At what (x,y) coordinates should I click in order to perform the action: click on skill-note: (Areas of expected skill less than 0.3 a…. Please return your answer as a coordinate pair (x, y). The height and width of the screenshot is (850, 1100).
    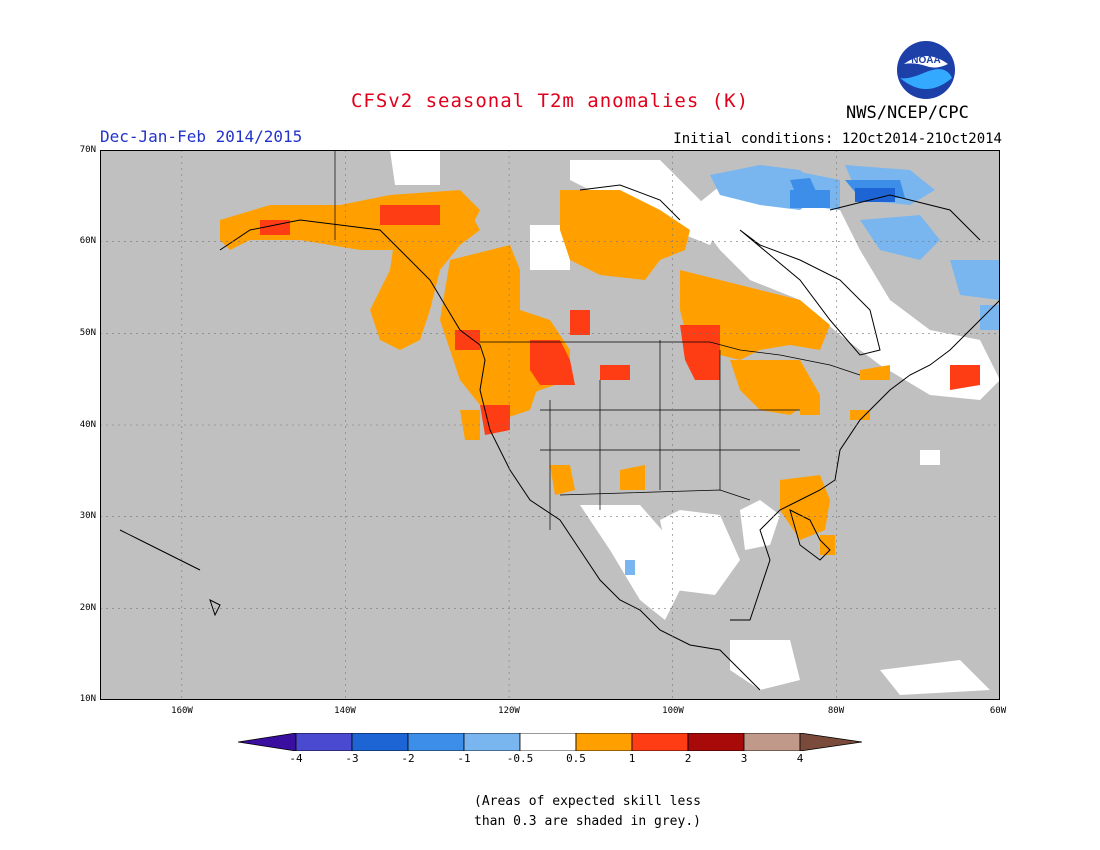
    Looking at the image, I should click on (599, 812).